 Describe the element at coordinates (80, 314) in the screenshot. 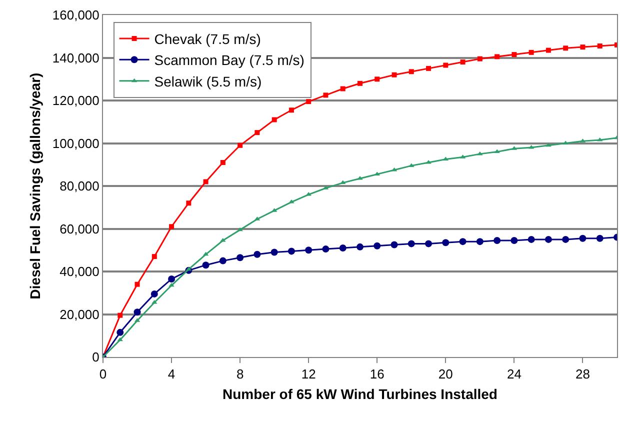

I see `y-tick-label: 20,000` at that location.